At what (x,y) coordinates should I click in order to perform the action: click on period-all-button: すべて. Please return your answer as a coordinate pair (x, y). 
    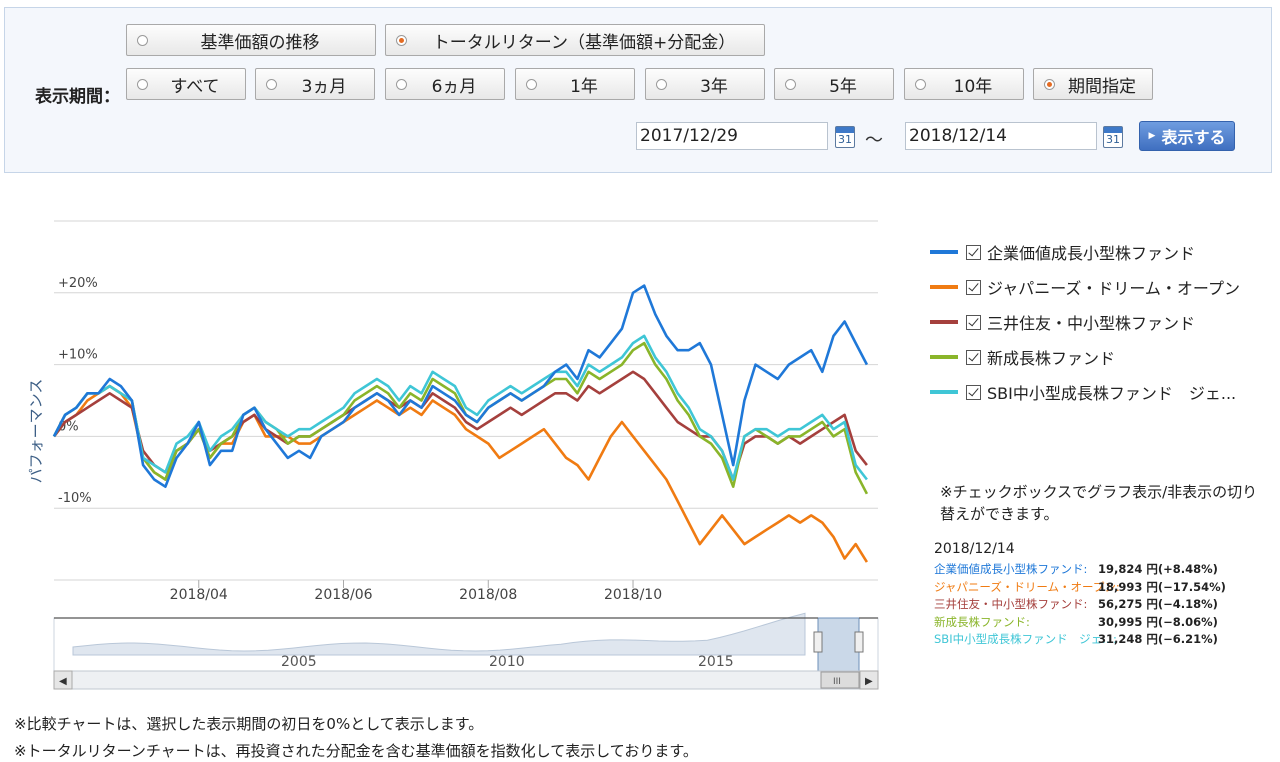
    Looking at the image, I should click on (186, 84).